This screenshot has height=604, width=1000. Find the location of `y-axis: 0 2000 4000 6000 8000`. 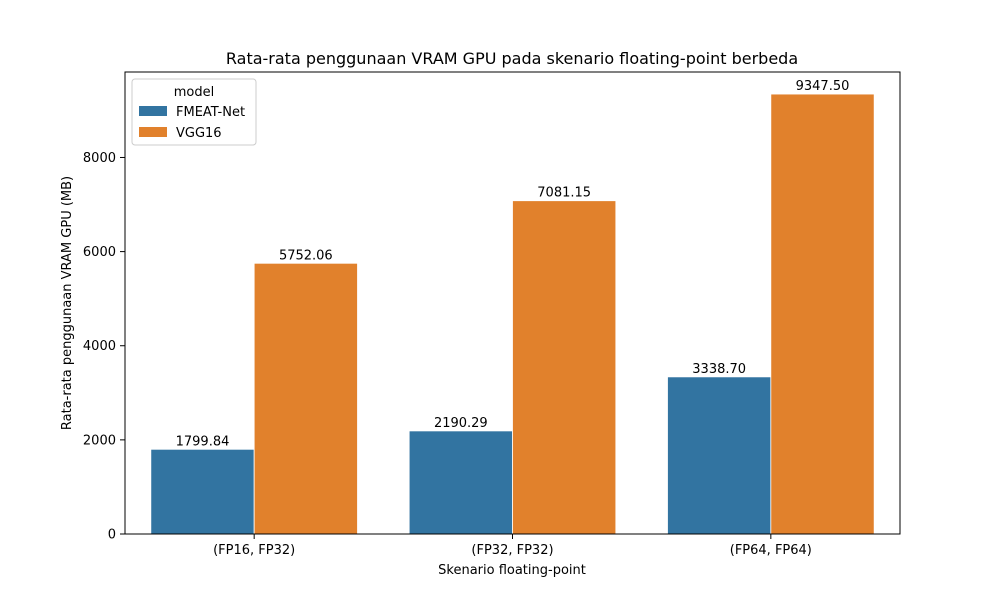

y-axis: 0 2000 4000 6000 8000 is located at coordinates (104, 347).